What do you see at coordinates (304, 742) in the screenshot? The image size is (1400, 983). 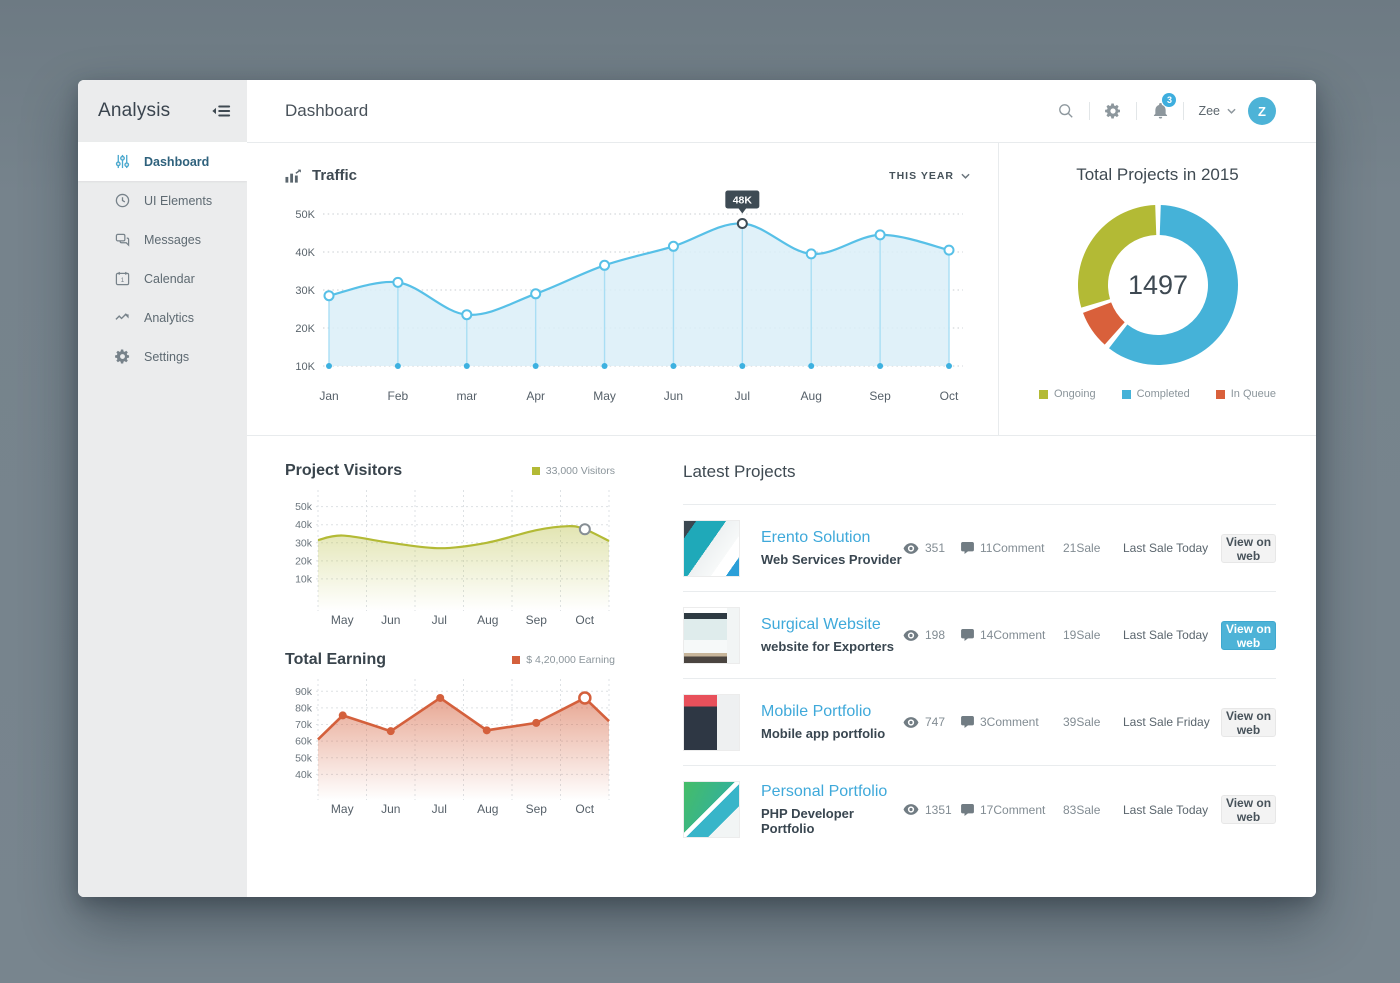 I see `svg-text: 60k` at bounding box center [304, 742].